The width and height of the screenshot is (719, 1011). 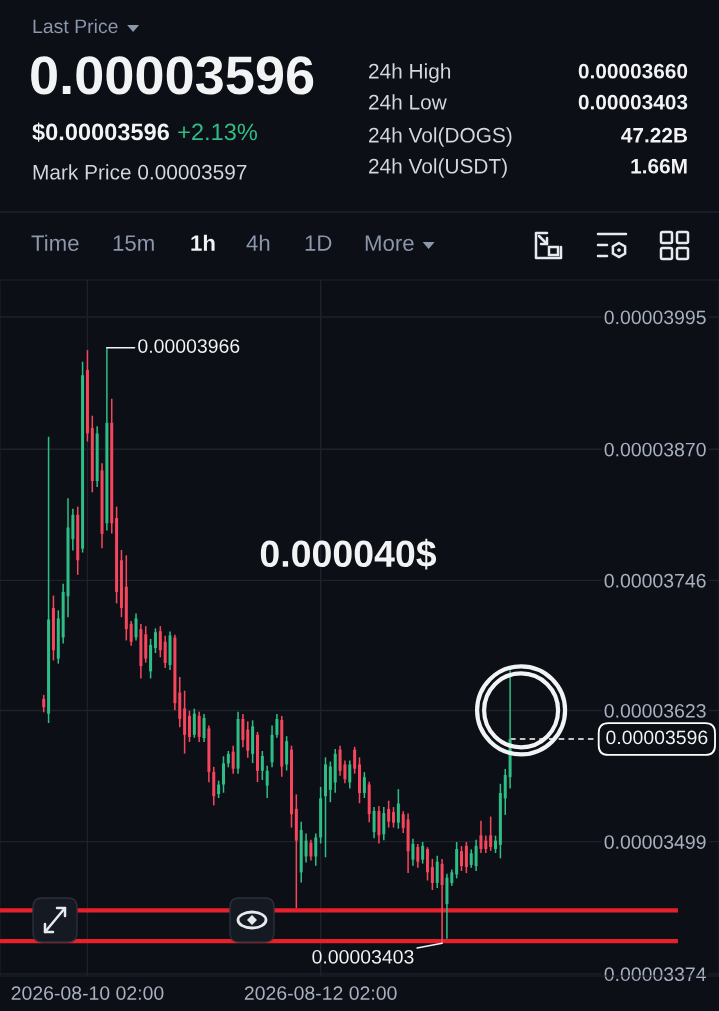 What do you see at coordinates (438, 168) in the screenshot?
I see `text: 24h Vol(USDT)` at bounding box center [438, 168].